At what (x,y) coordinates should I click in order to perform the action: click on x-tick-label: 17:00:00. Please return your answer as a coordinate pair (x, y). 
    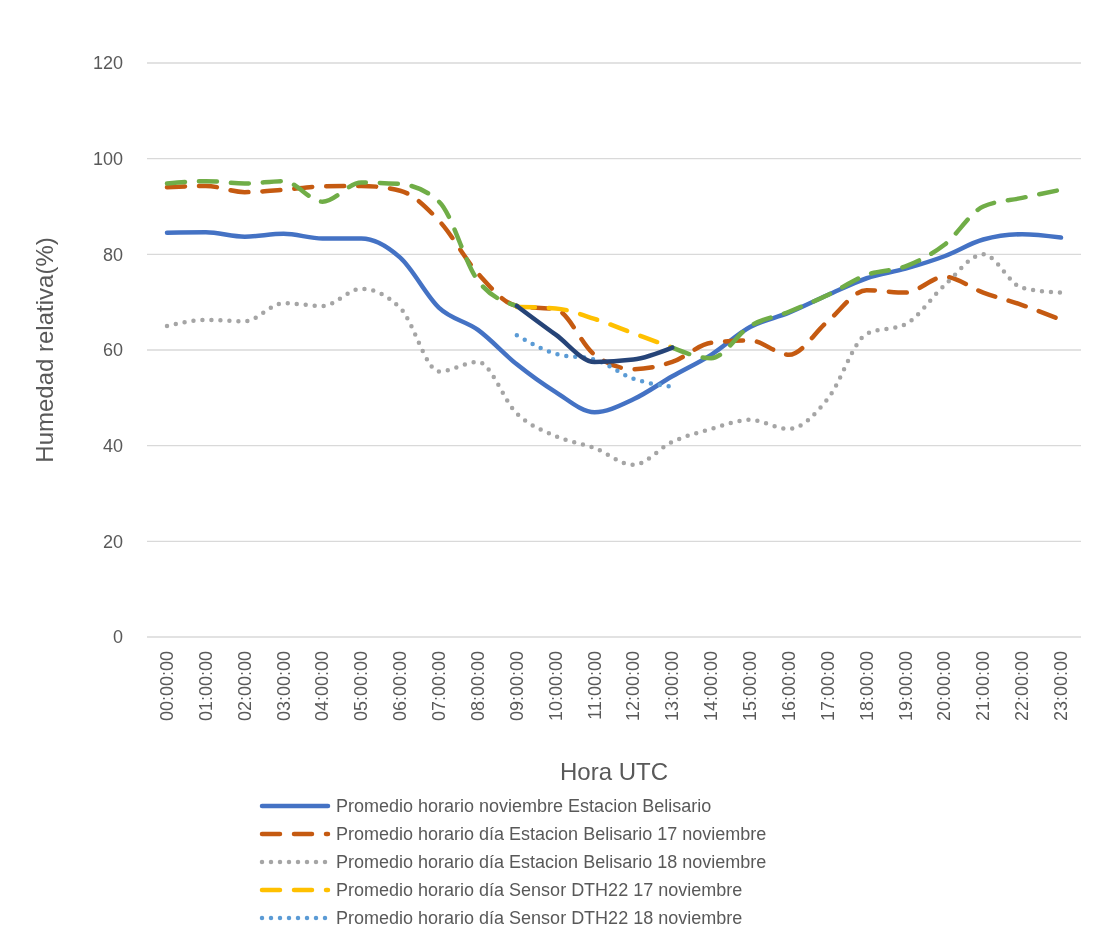
    Looking at the image, I should click on (827, 686).